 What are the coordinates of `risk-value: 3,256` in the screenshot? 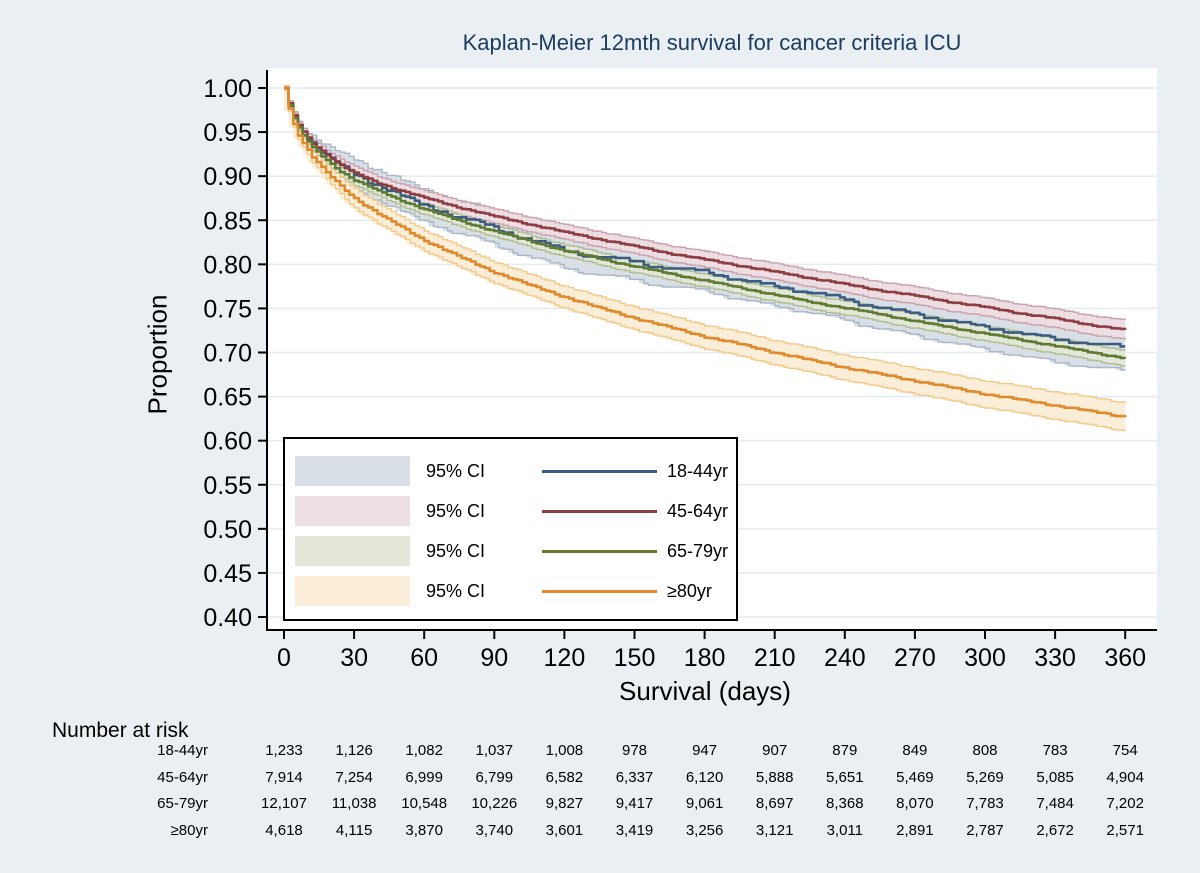 It's located at (704, 831).